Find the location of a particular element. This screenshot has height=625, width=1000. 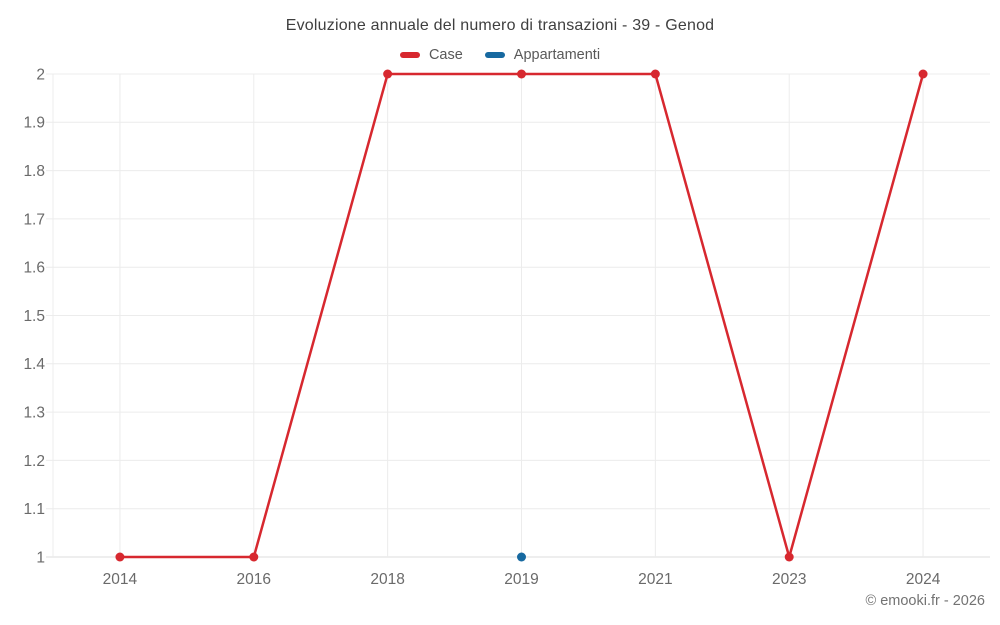

x-tick-label: 2024 is located at coordinates (923, 579).